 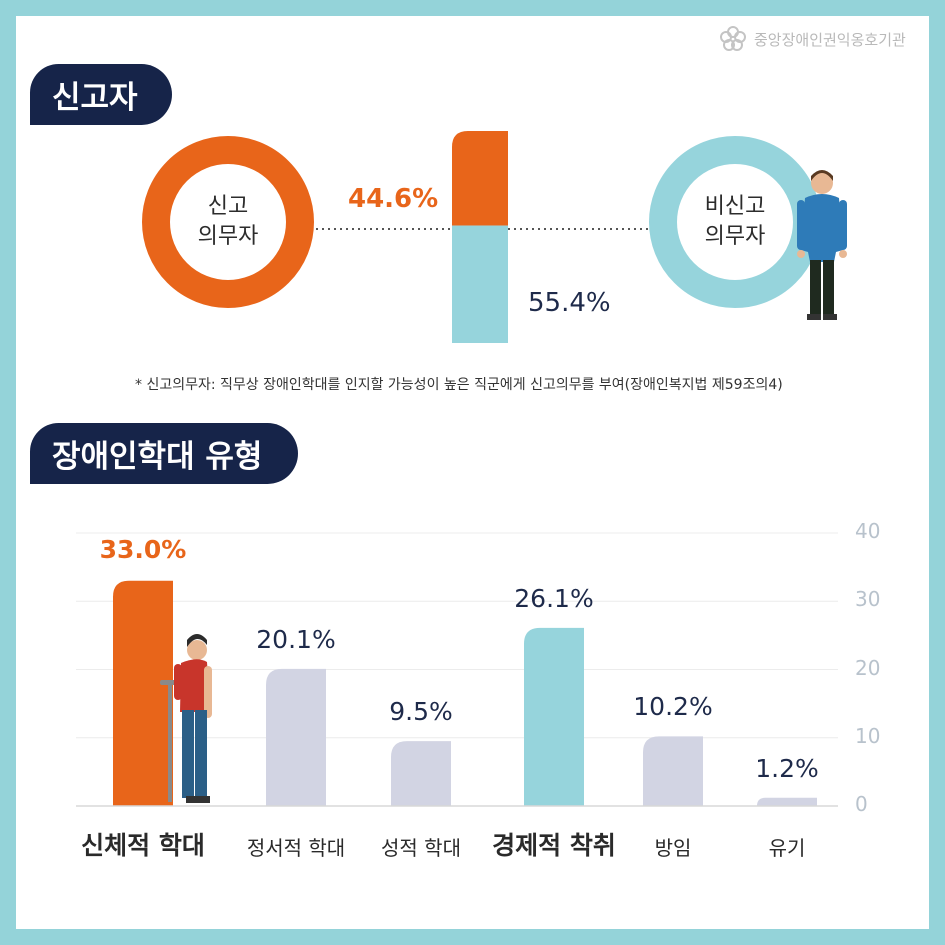 What do you see at coordinates (868, 599) in the screenshot?
I see `y-tick-label: 30` at bounding box center [868, 599].